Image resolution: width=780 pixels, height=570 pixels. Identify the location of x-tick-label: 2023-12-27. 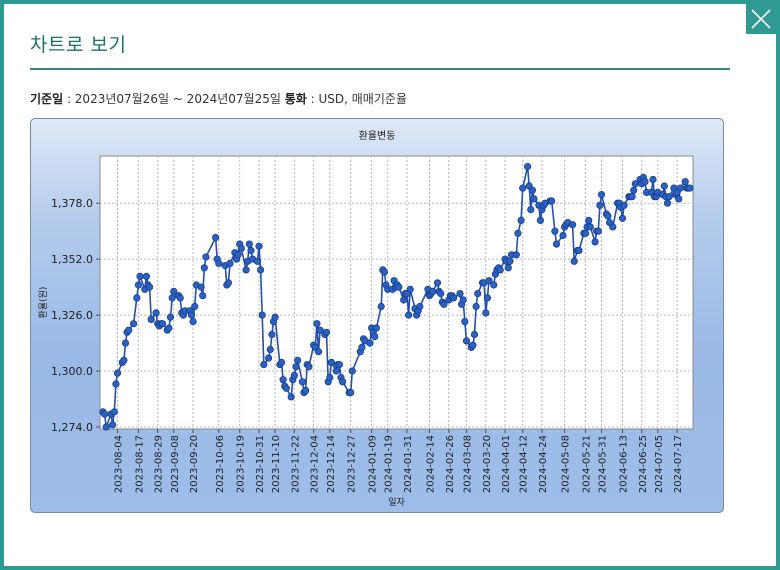
(352, 464).